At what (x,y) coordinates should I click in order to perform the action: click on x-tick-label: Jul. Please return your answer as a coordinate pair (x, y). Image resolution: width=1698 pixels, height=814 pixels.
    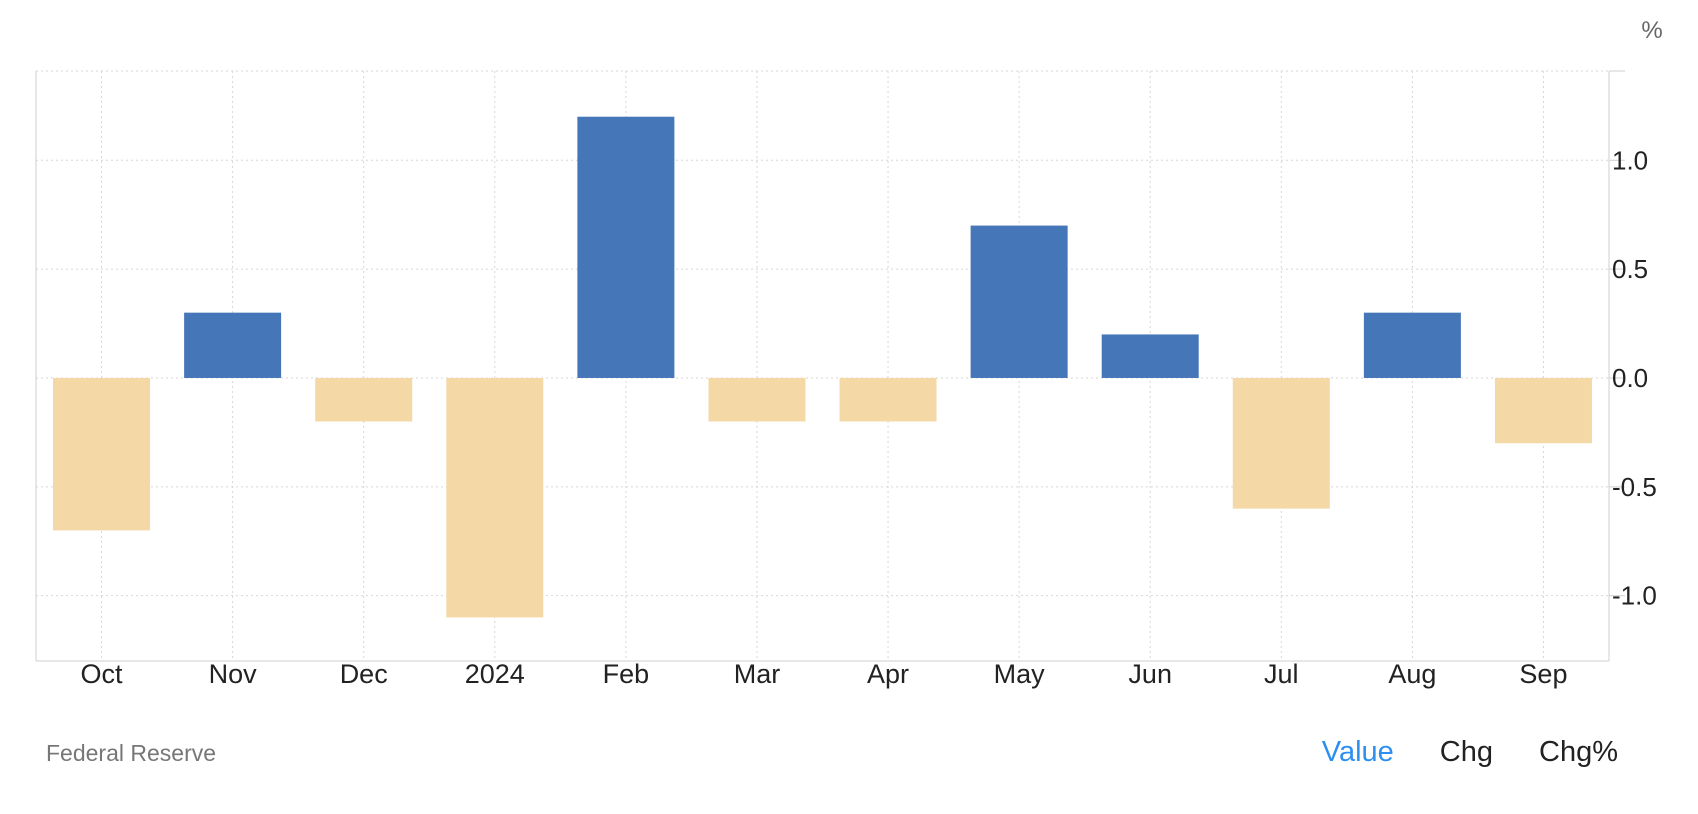
    Looking at the image, I should click on (1281, 674).